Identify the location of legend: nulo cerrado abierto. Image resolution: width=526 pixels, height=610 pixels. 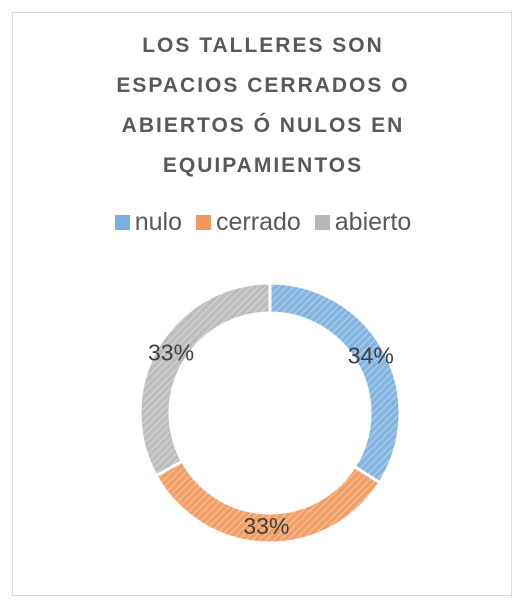
(263, 222).